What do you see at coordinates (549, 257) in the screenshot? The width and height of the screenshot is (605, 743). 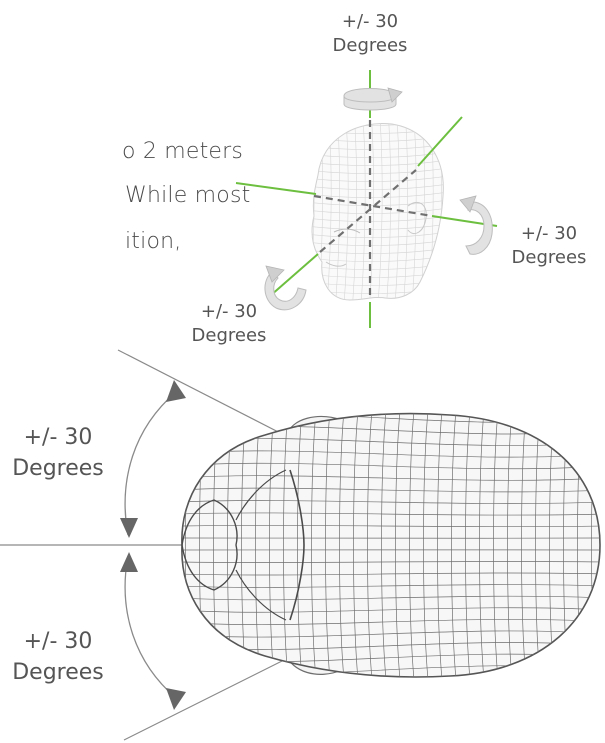 I see `label-right-unit: Degrees` at bounding box center [549, 257].